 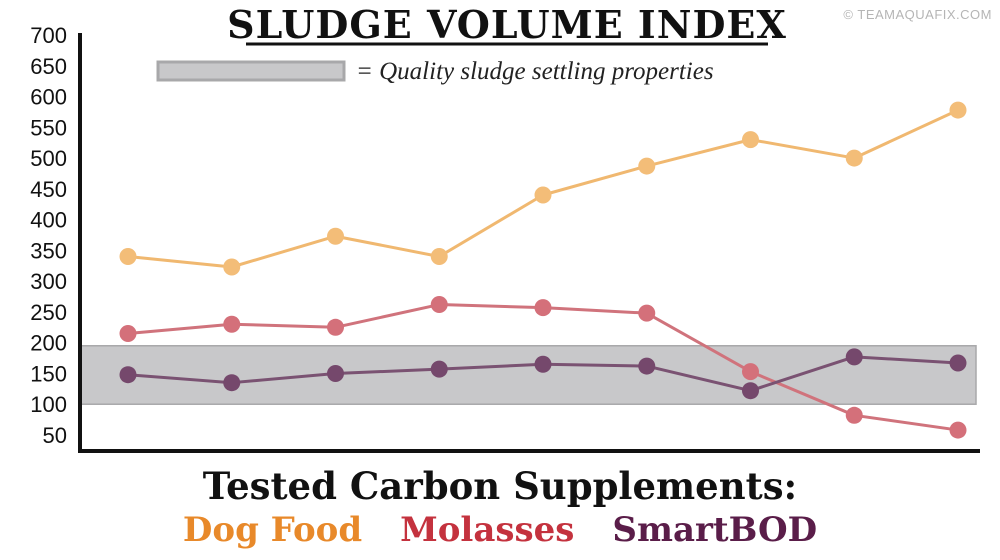 I want to click on chart-title: SLUDGE VOLUME INDEX, so click(x=507, y=24).